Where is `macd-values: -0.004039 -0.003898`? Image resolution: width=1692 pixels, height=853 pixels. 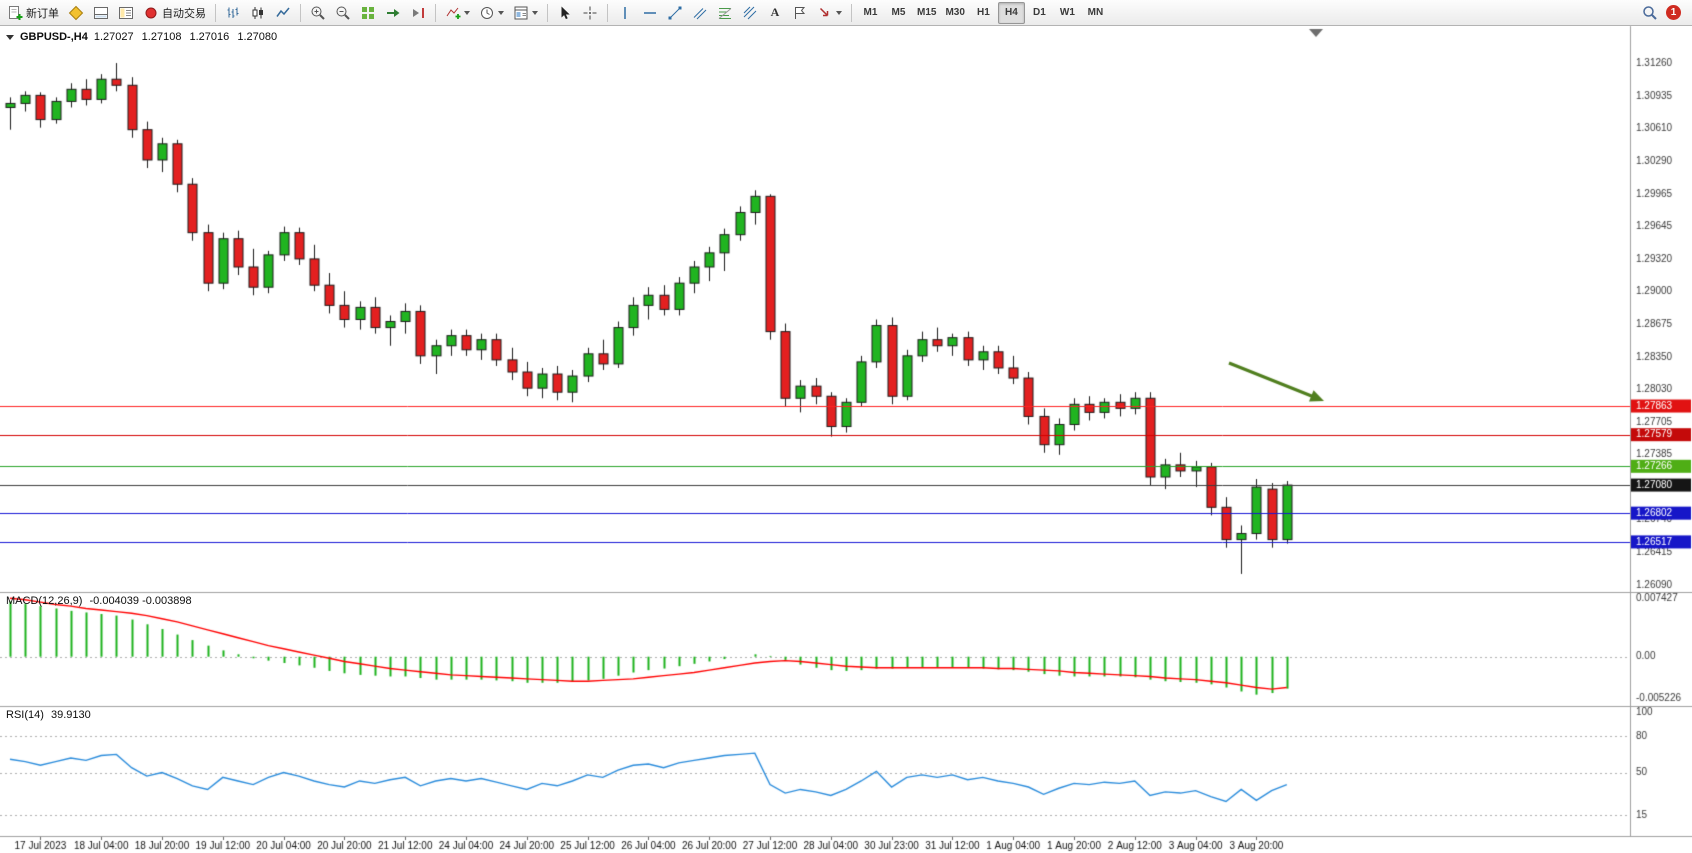 macd-values: -0.004039 -0.003898 is located at coordinates (140, 601).